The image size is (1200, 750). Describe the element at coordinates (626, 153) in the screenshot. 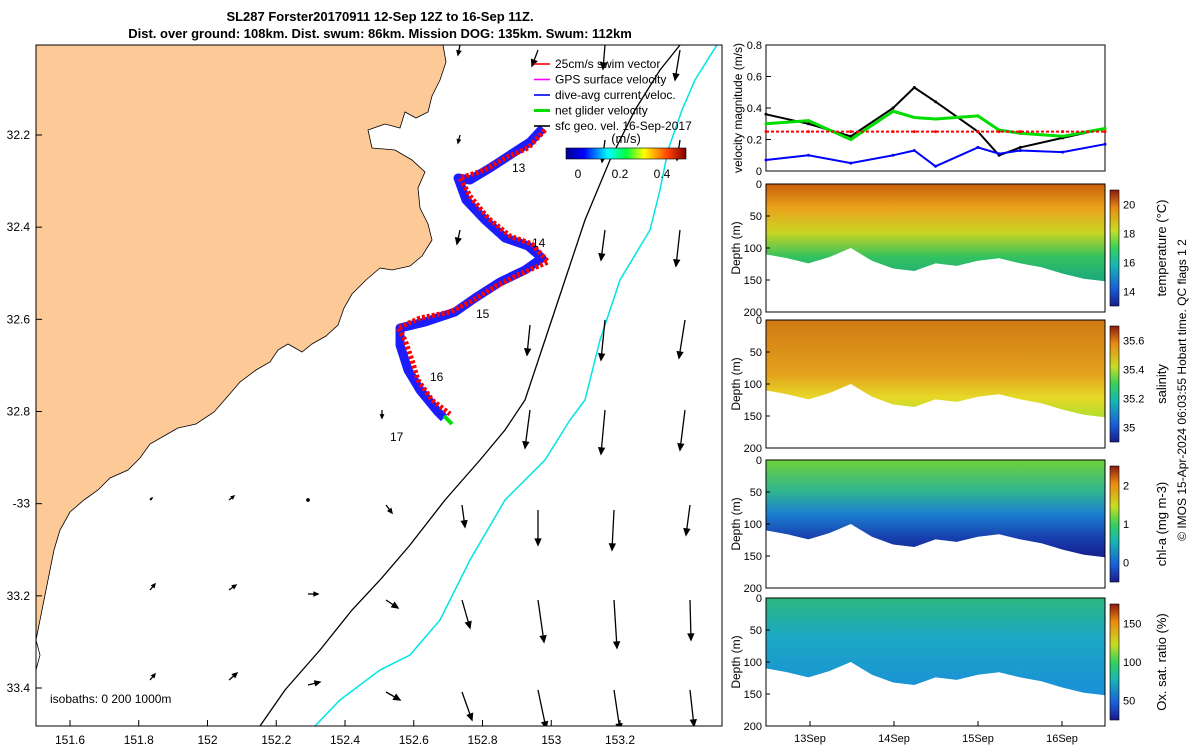

I see `map-colorbar` at that location.